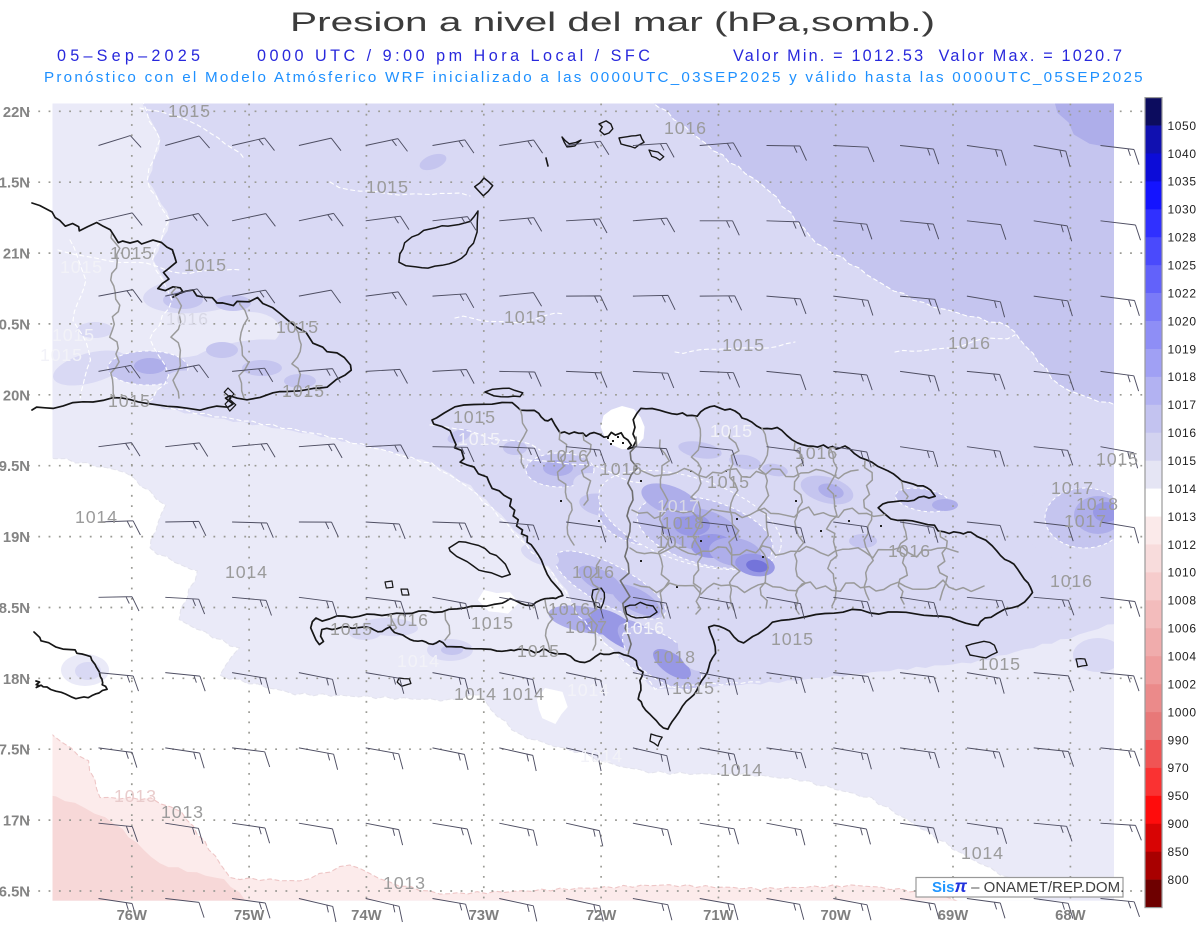 Image resolution: width=1200 pixels, height=927 pixels. Describe the element at coordinates (1182, 321) in the screenshot. I see `svg-text: 1020` at that location.